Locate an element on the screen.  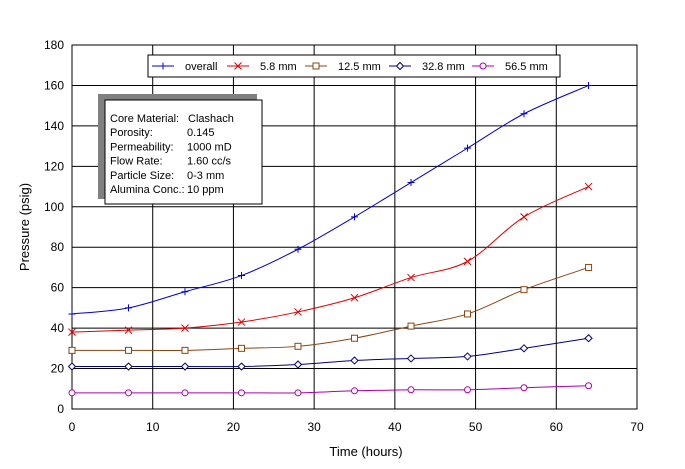
legend-box is located at coordinates (354, 66).